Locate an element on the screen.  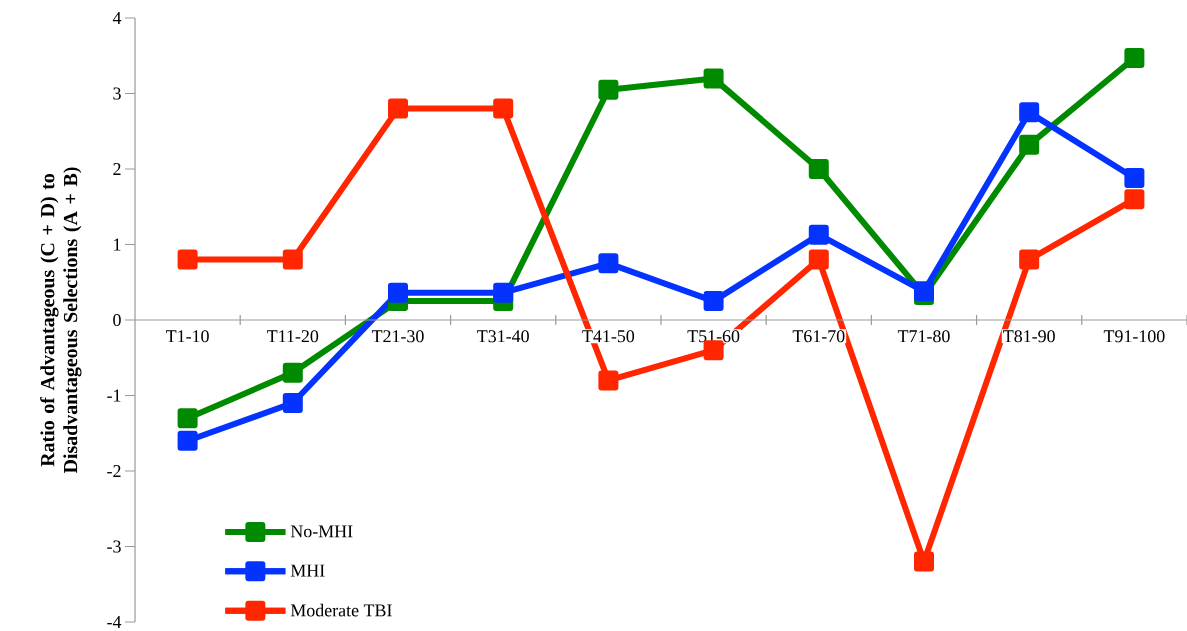
x-tick-label: T71-80 is located at coordinates (923, 336).